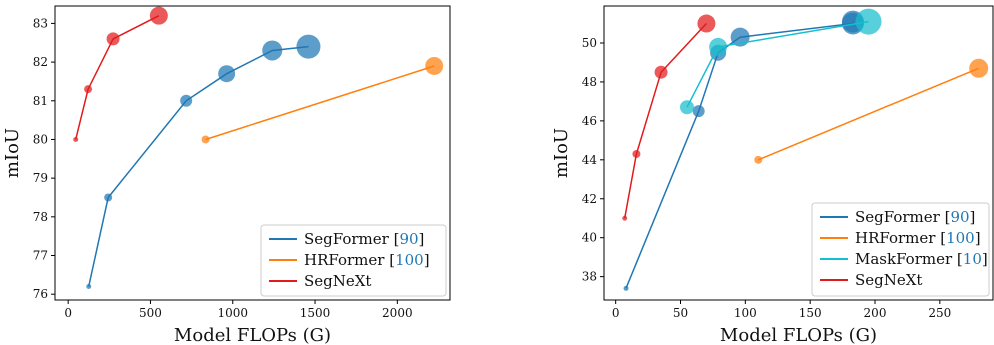 The height and width of the screenshot is (345, 994). Describe the element at coordinates (810, 313) in the screenshot. I see `x-tick-label: 150` at that location.